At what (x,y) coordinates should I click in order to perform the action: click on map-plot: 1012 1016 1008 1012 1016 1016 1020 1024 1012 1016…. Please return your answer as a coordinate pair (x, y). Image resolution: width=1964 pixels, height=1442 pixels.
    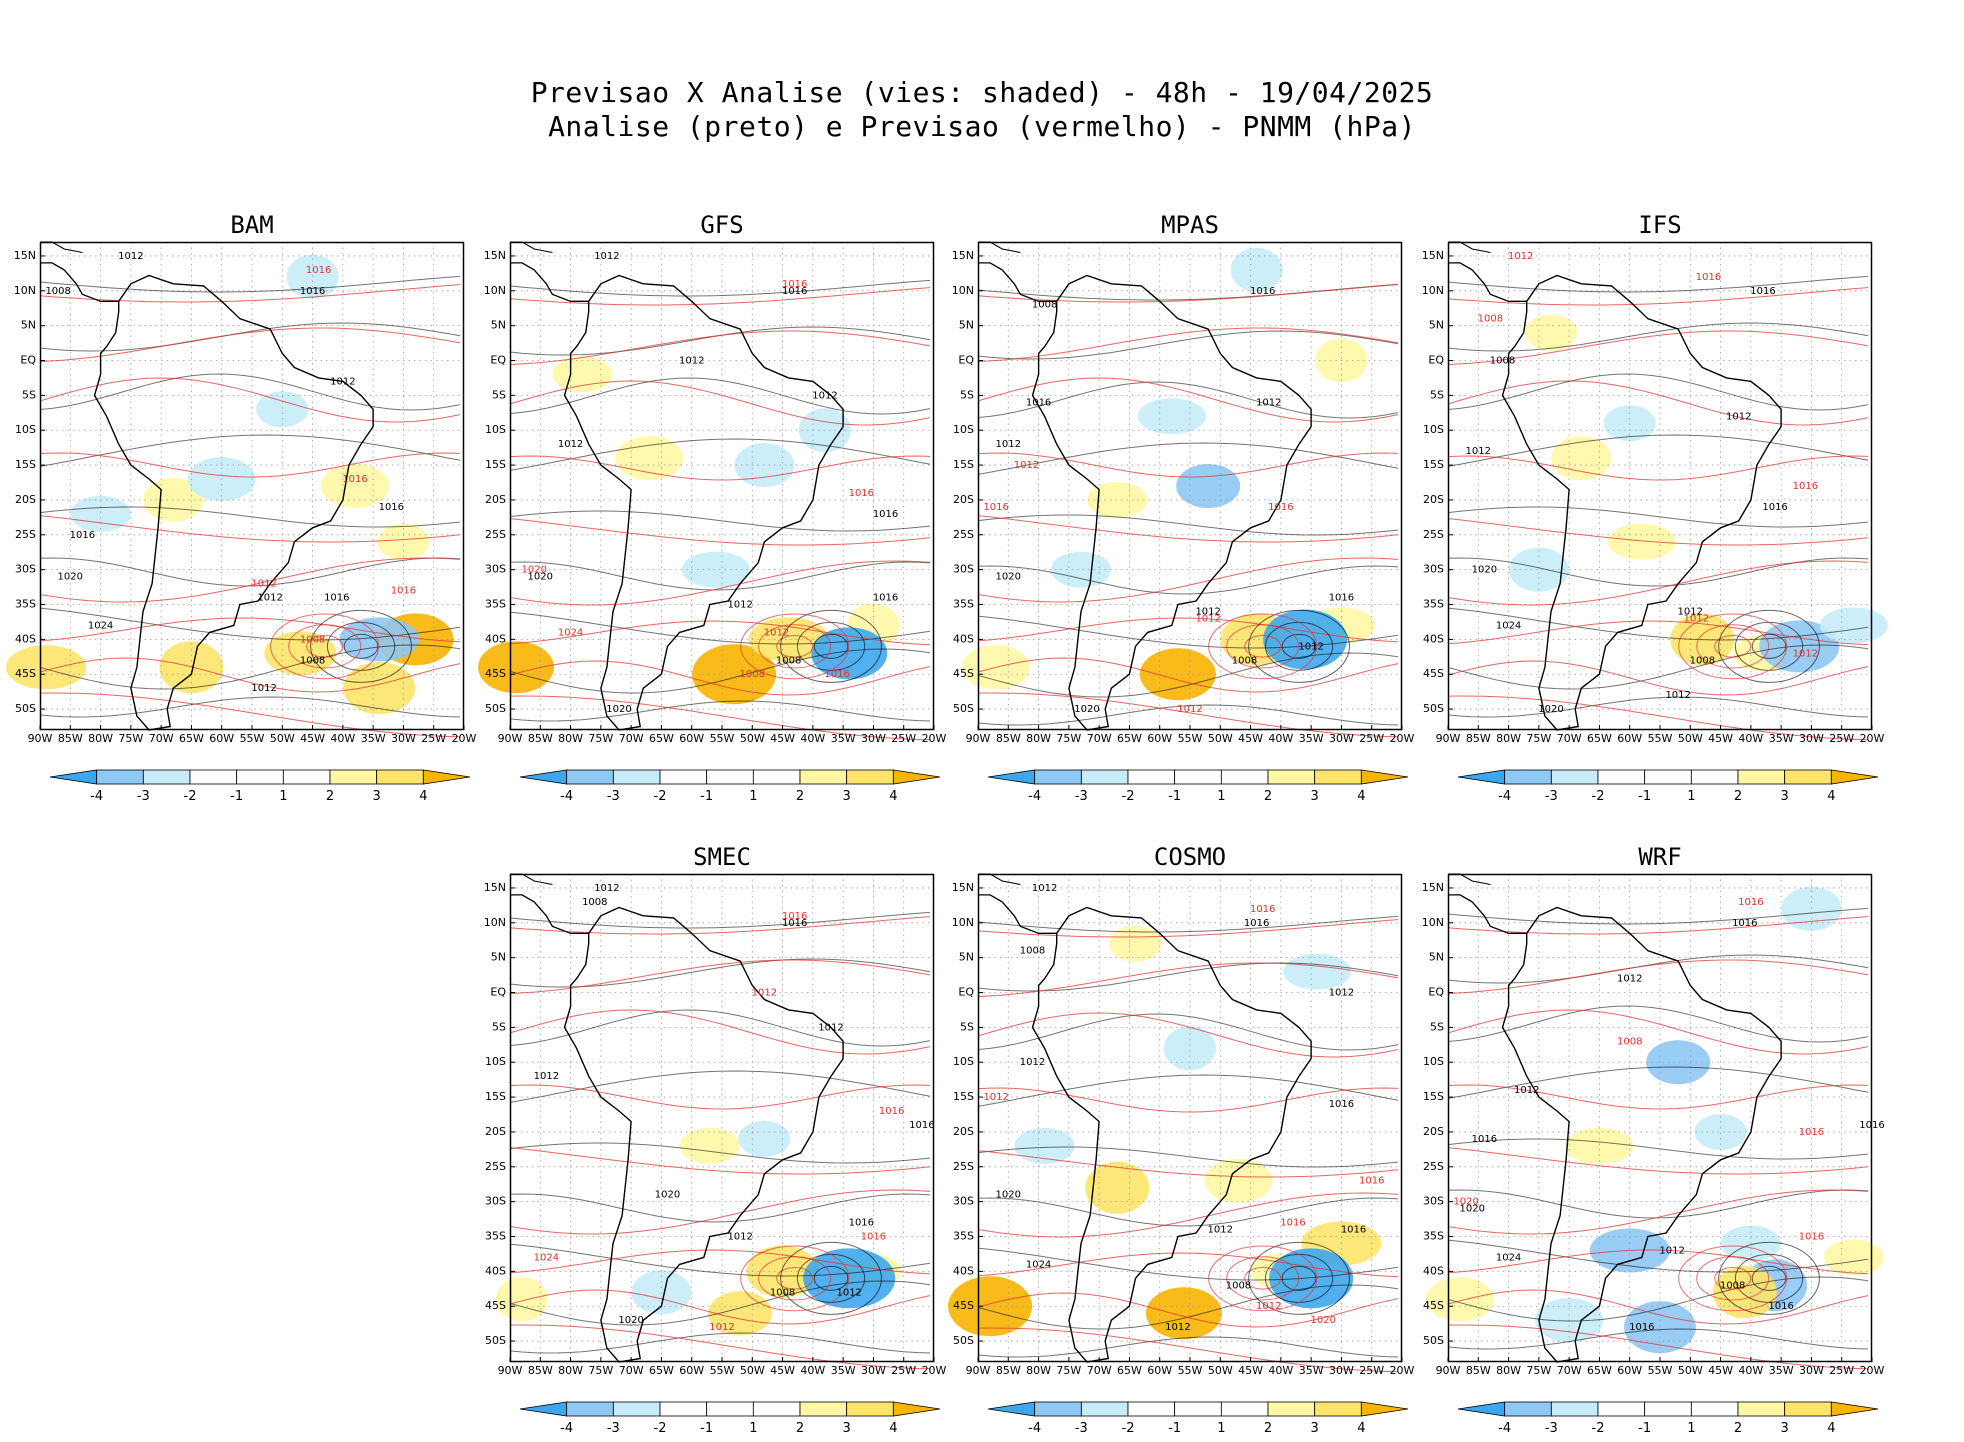
    Looking at the image, I should click on (241, 493).